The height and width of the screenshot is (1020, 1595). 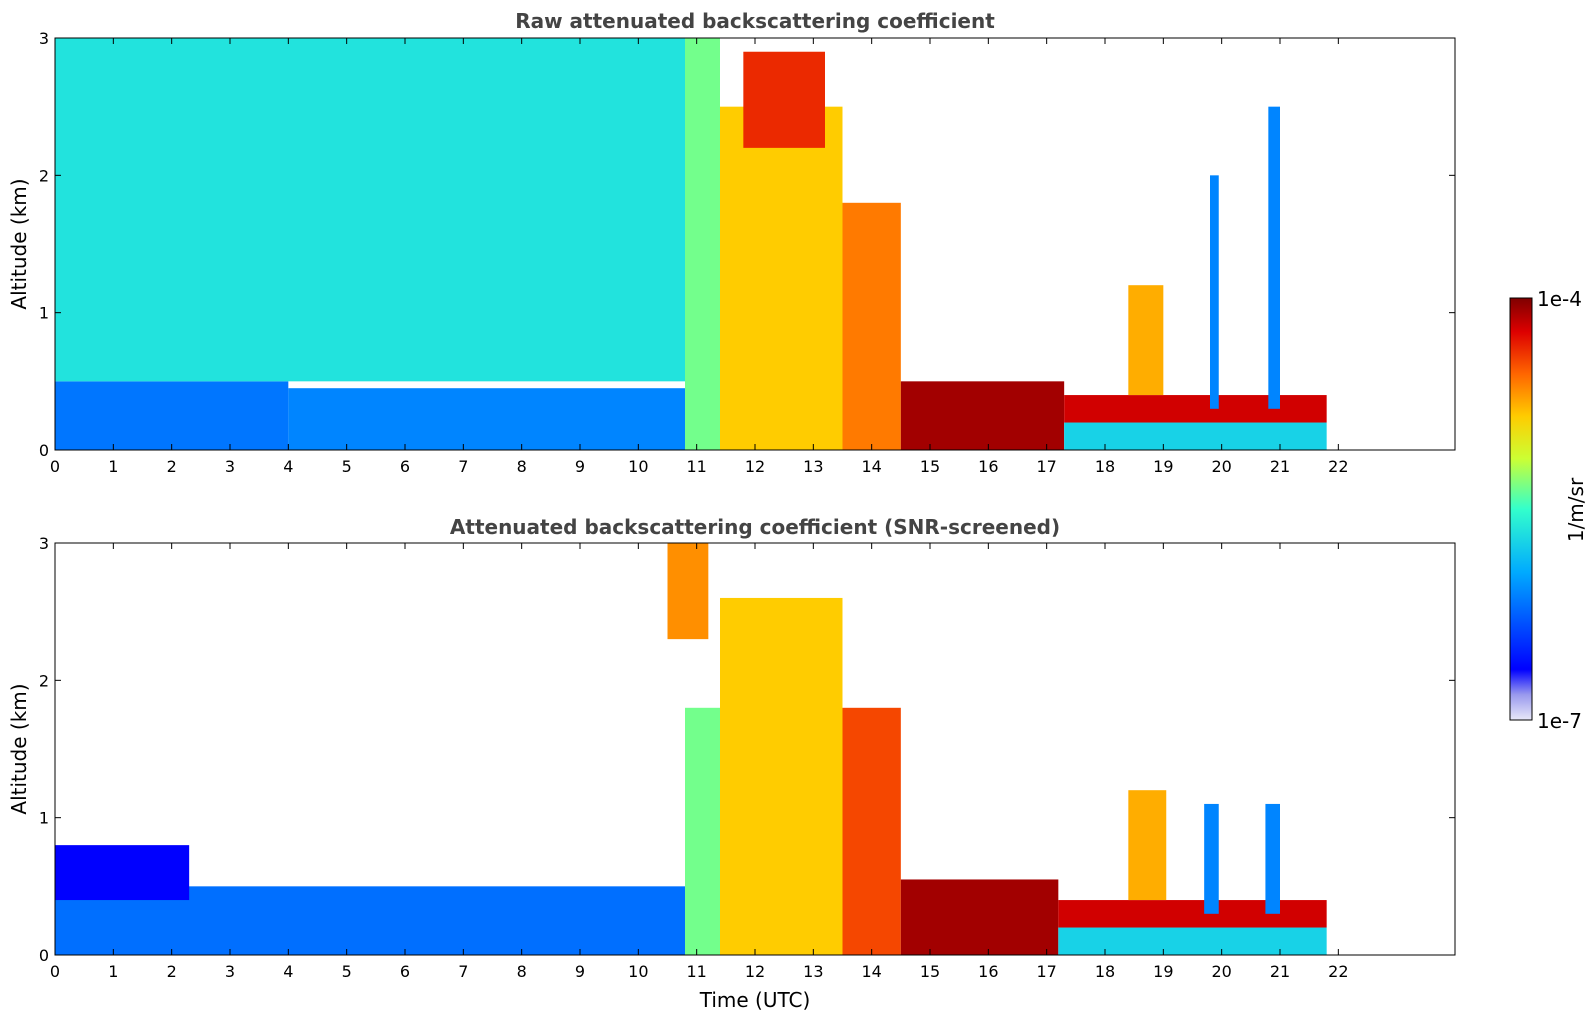 I want to click on x-axis-label: Time (UTC), so click(x=755, y=1000).